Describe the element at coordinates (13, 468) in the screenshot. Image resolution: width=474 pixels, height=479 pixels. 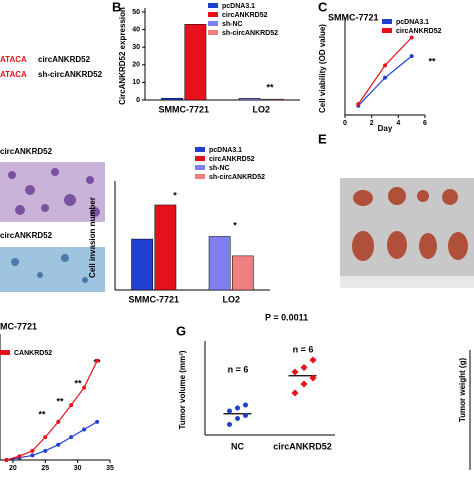
I see `x-tick-label: 20` at that location.